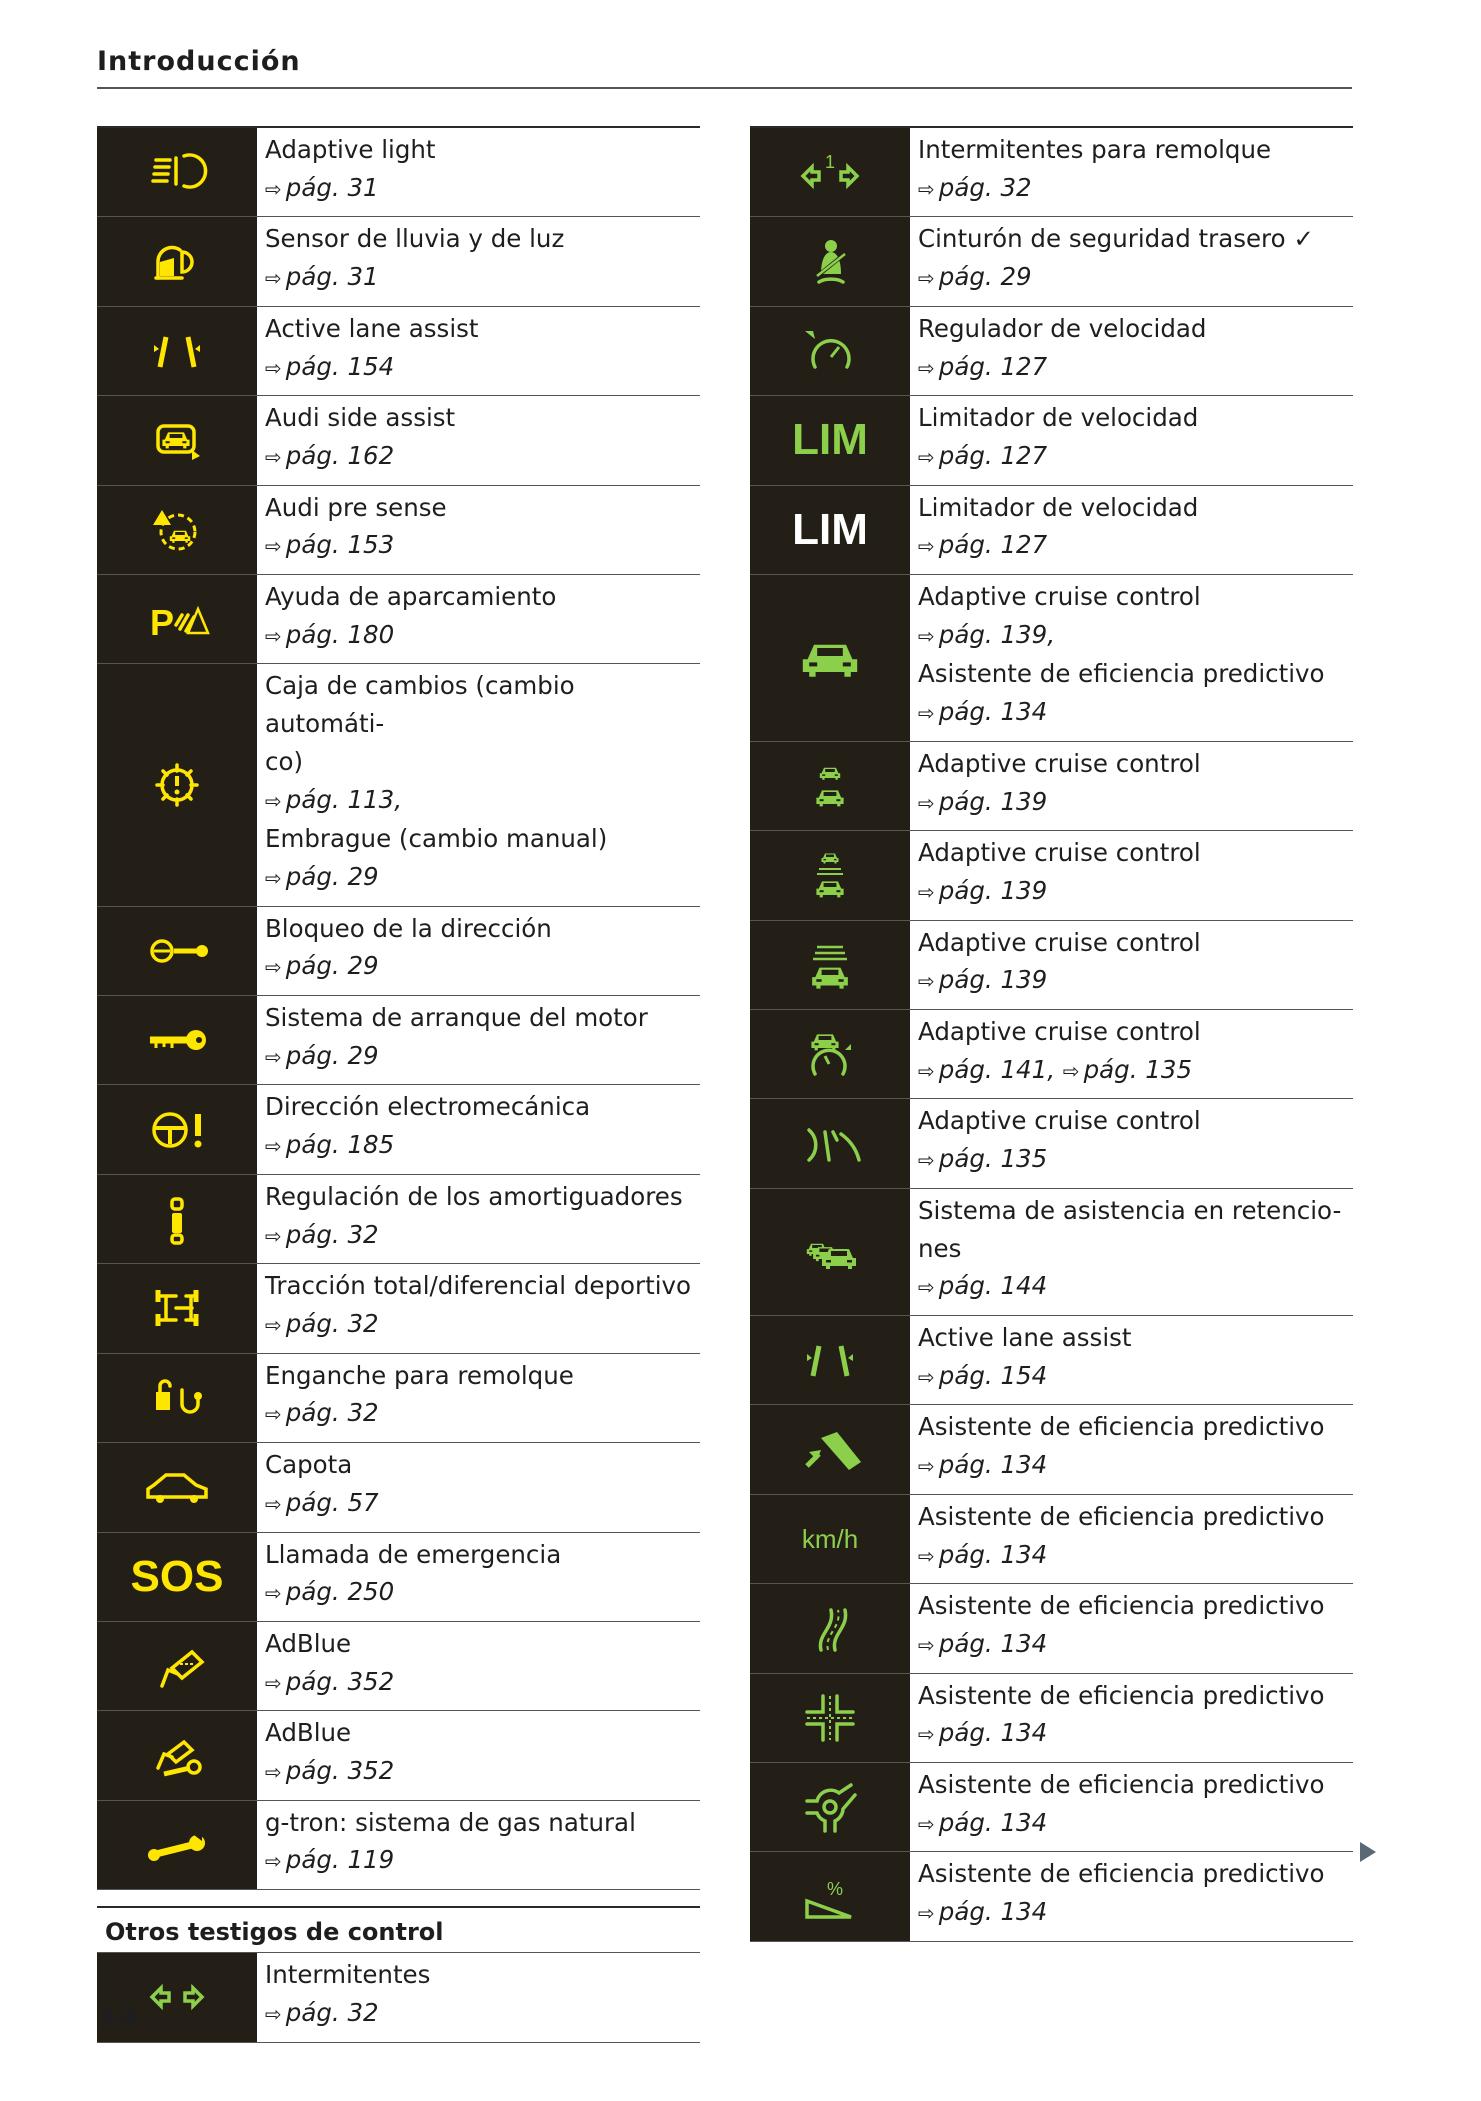 The height and width of the screenshot is (2101, 1481). Describe the element at coordinates (997, 1069) in the screenshot. I see `page-reference-link: pág. 141,` at that location.